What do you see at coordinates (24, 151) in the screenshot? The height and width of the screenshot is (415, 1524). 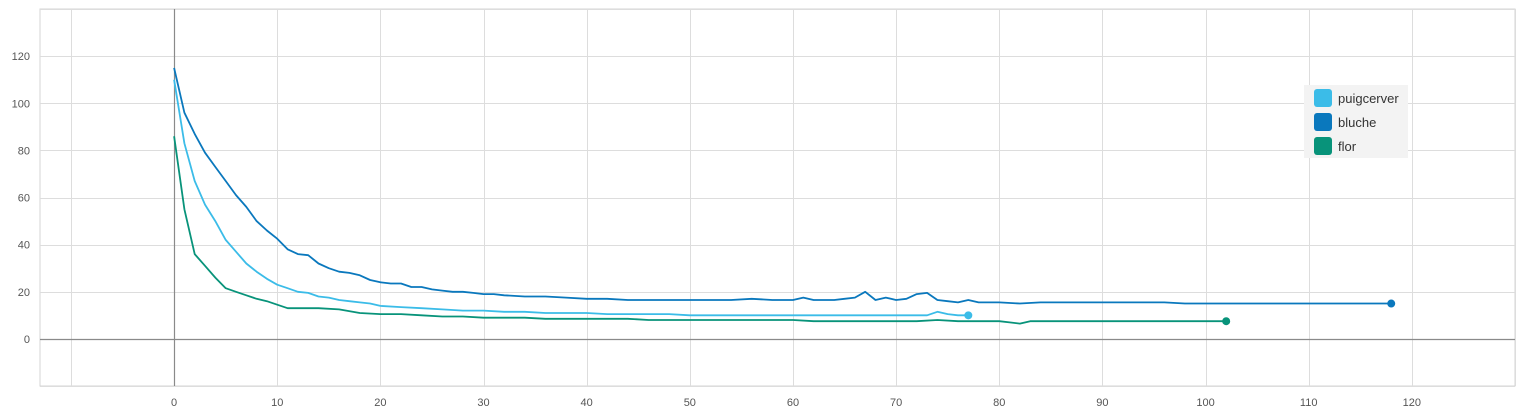 I see `y-tick-label: 80` at bounding box center [24, 151].